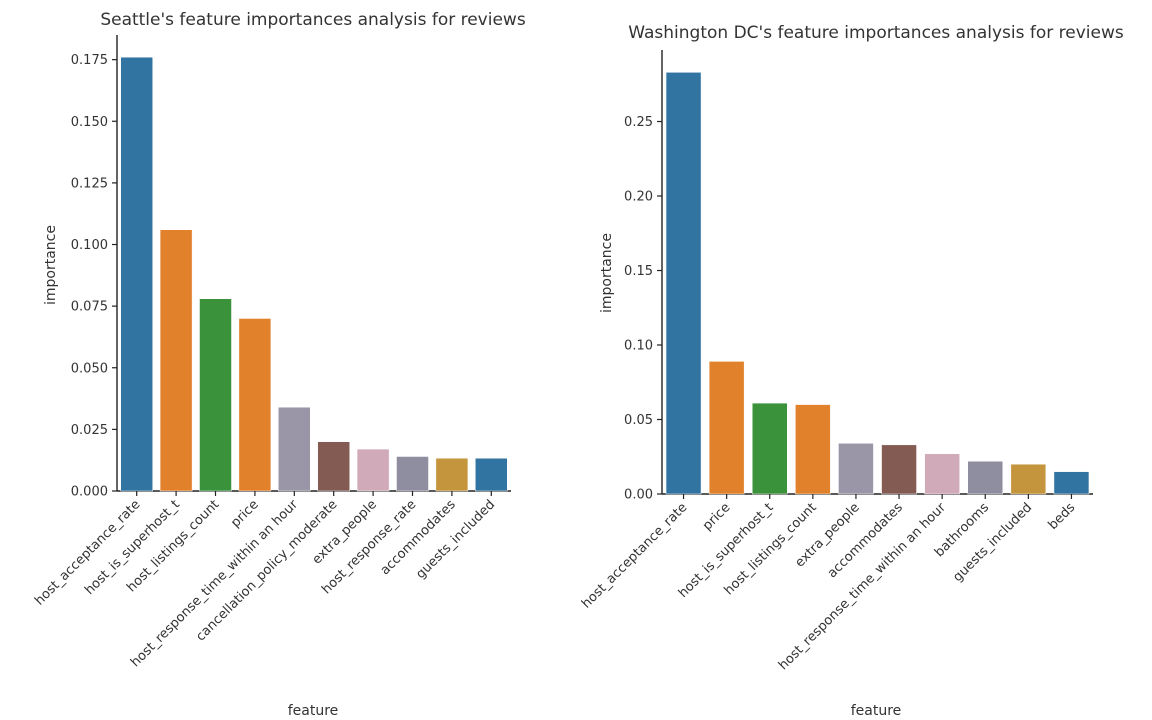 The image size is (1152, 720). Describe the element at coordinates (638, 122) in the screenshot. I see `washington-dc-y-tick-label: 0.25` at that location.